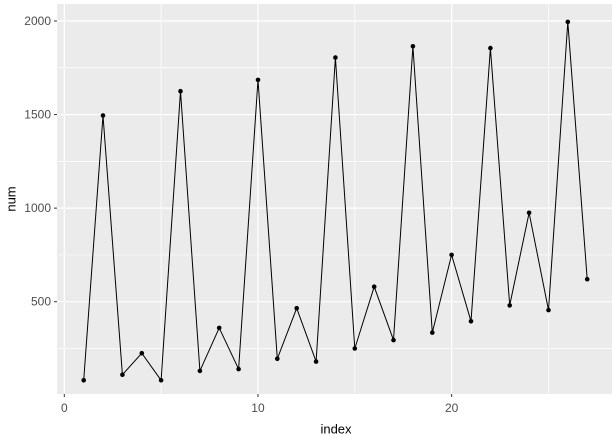  I want to click on y-axis-title: num, so click(11, 199).